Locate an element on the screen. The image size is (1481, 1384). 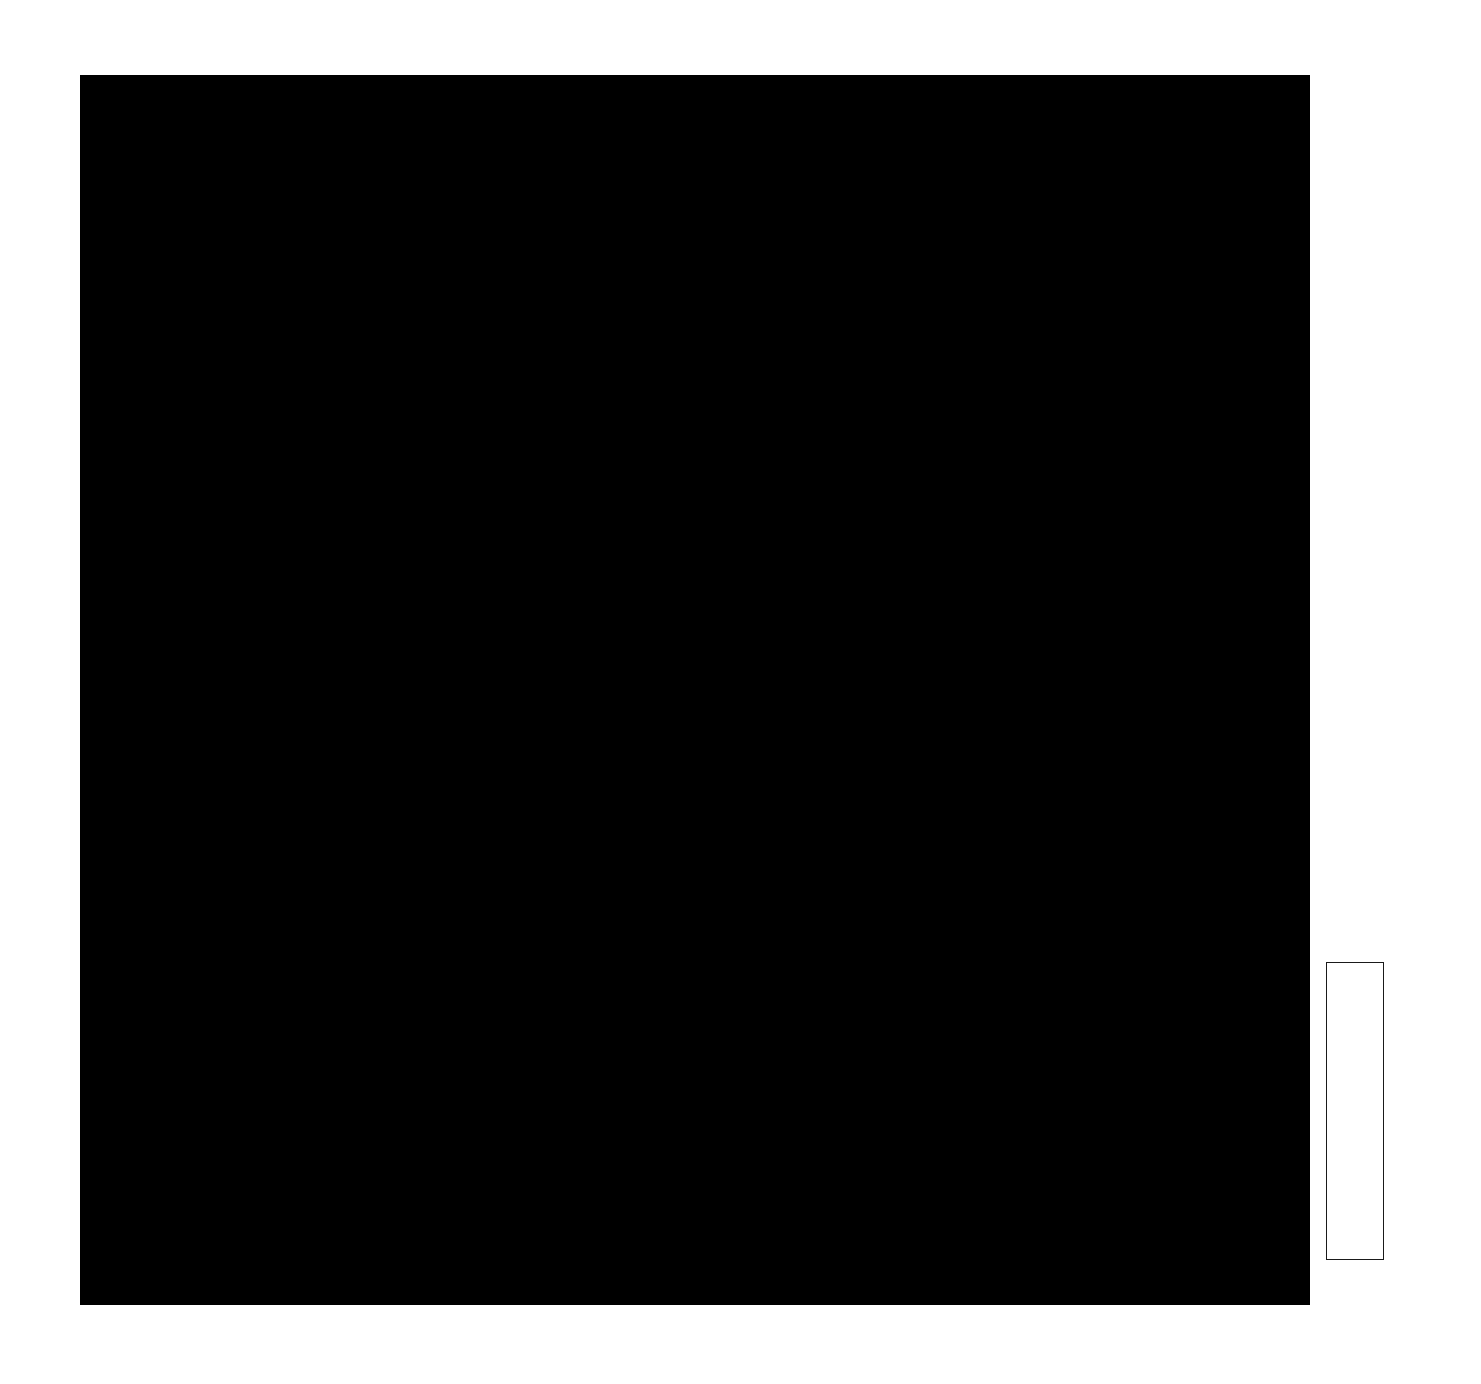
colorbar-body is located at coordinates (1355, 1111).